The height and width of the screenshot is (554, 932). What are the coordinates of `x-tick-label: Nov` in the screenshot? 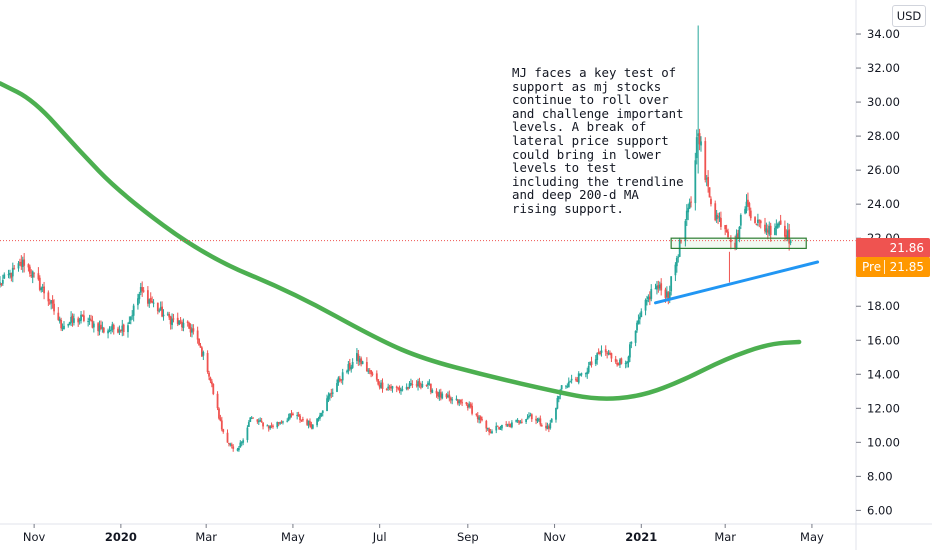 It's located at (34, 537).